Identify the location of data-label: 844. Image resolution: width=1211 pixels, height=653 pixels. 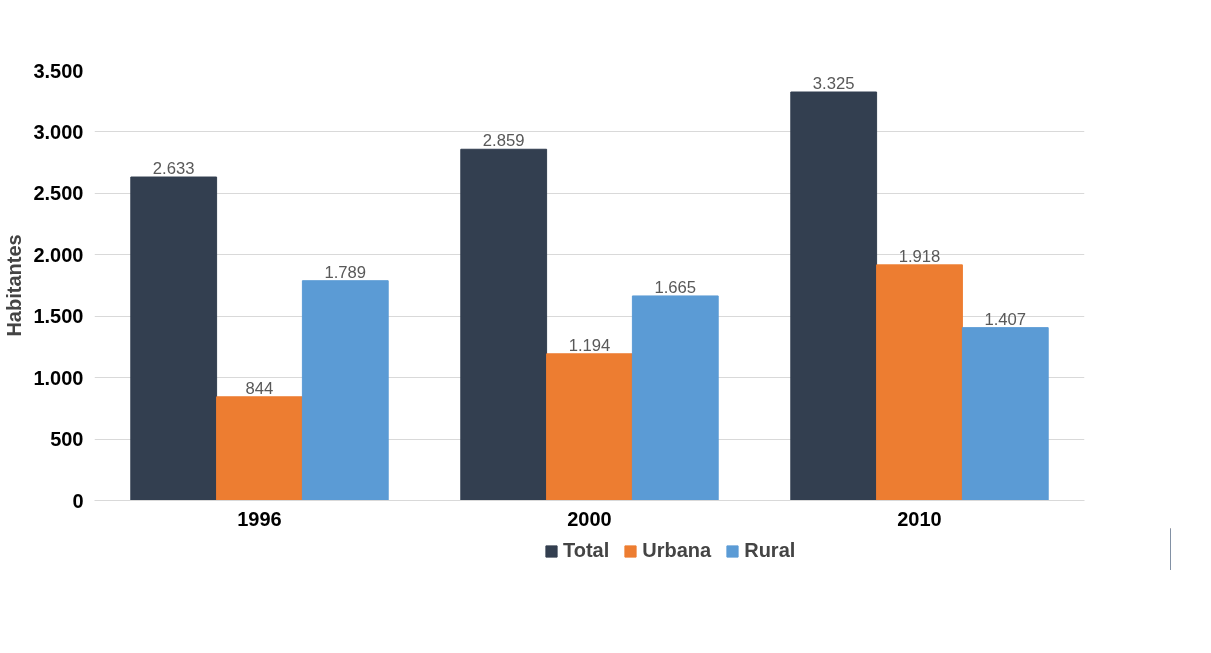
(259, 388).